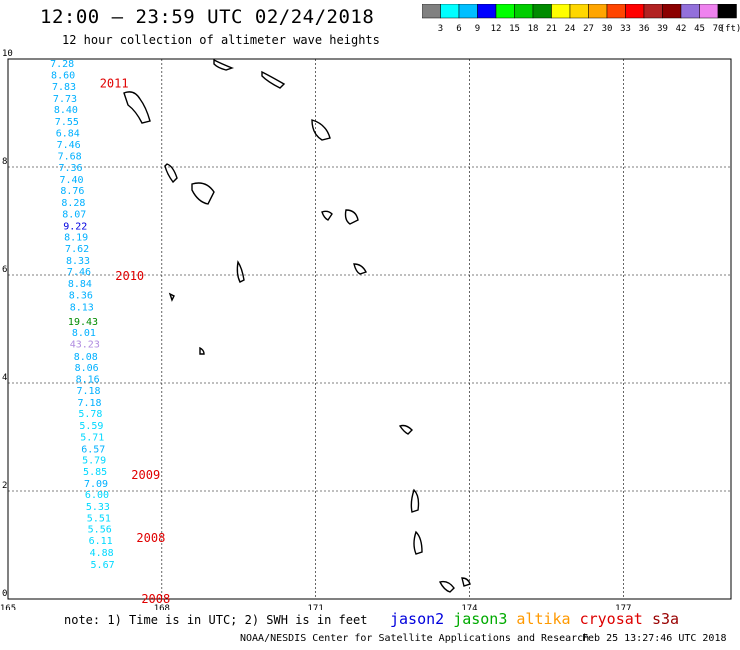  Describe the element at coordinates (588, 29) in the screenshot. I see `color-scale-label: 27` at that location.